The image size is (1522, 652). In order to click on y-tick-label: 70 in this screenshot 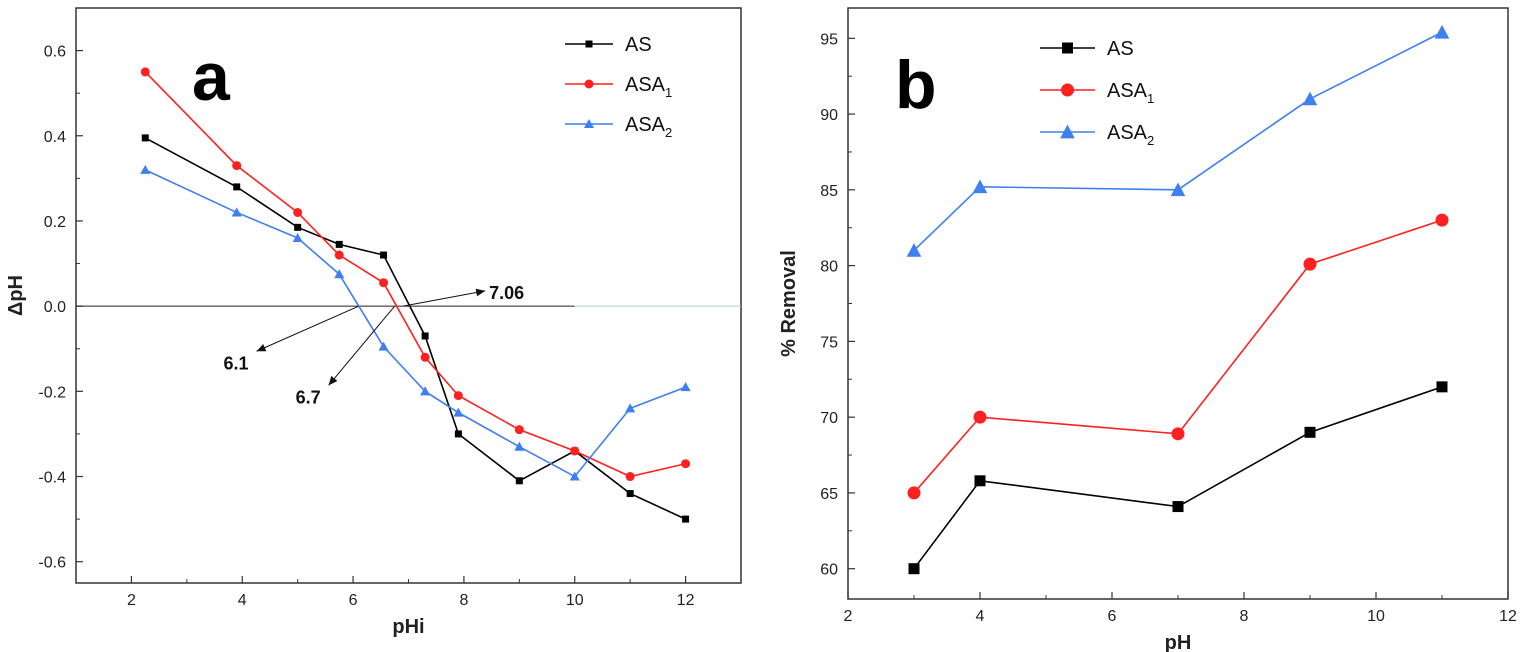, I will do `click(829, 418)`.